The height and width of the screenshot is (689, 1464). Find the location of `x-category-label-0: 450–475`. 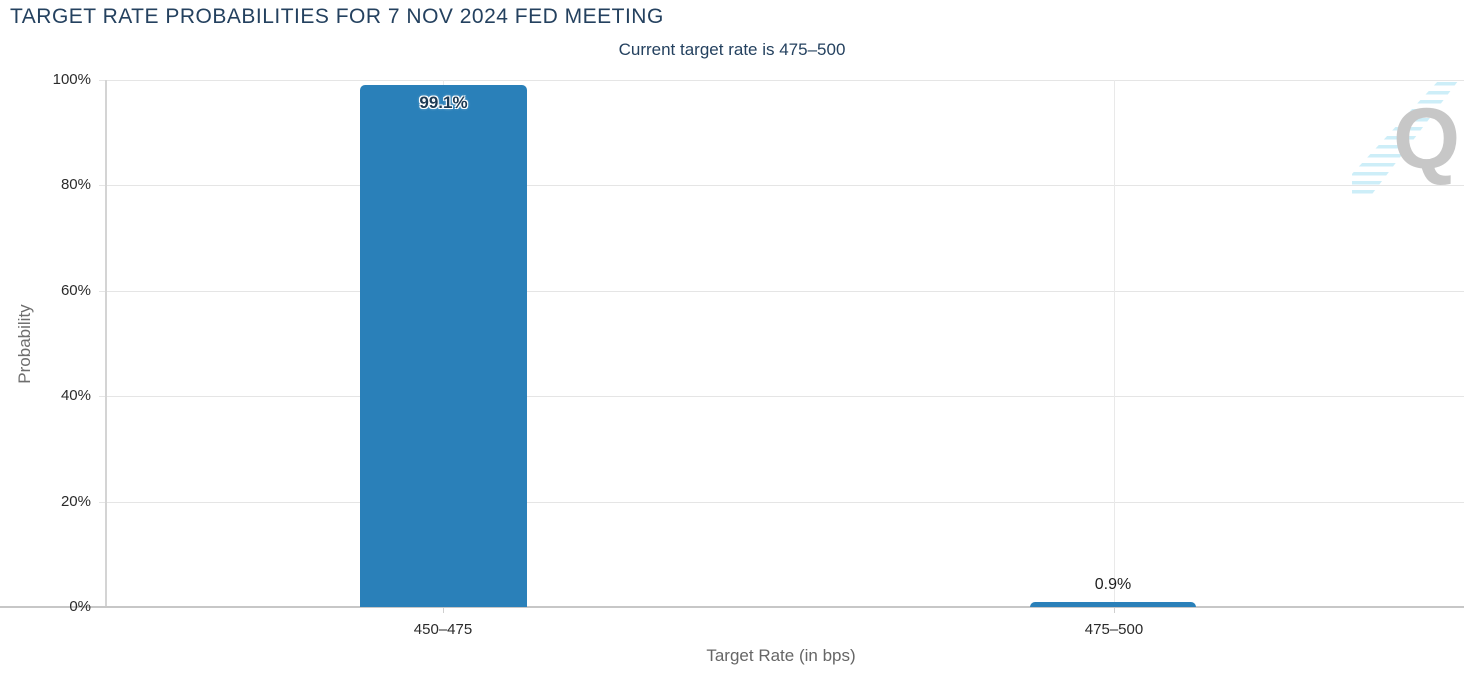

x-category-label-0: 450–475 is located at coordinates (443, 629).